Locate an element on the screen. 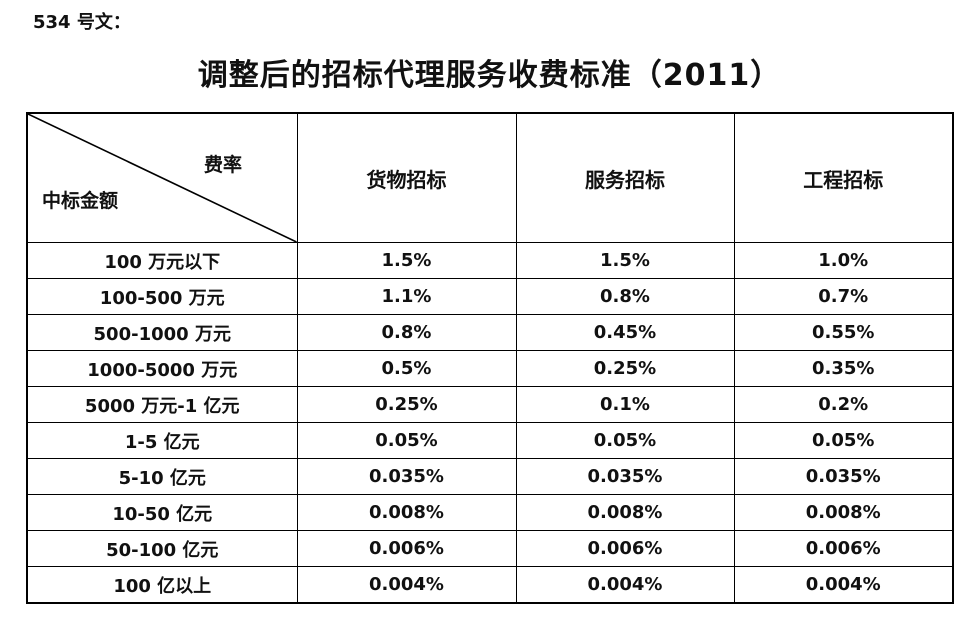  rate-cell: 1.0% is located at coordinates (843, 260).